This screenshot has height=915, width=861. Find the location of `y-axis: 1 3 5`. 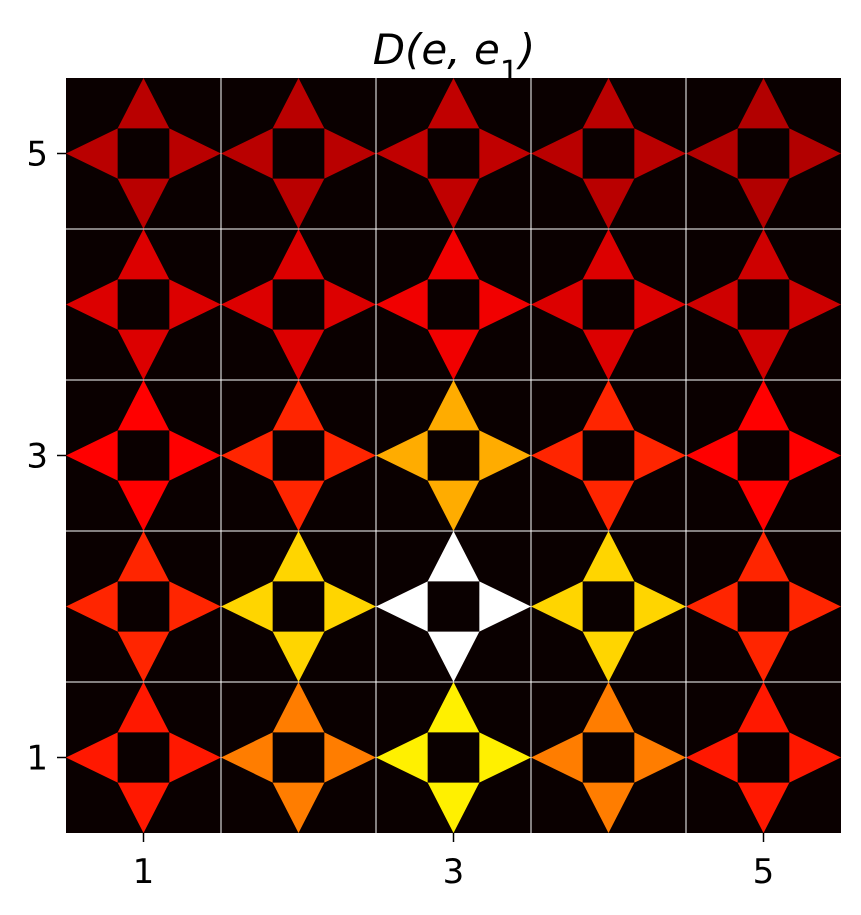

y-axis: 1 3 5 is located at coordinates (46, 457).